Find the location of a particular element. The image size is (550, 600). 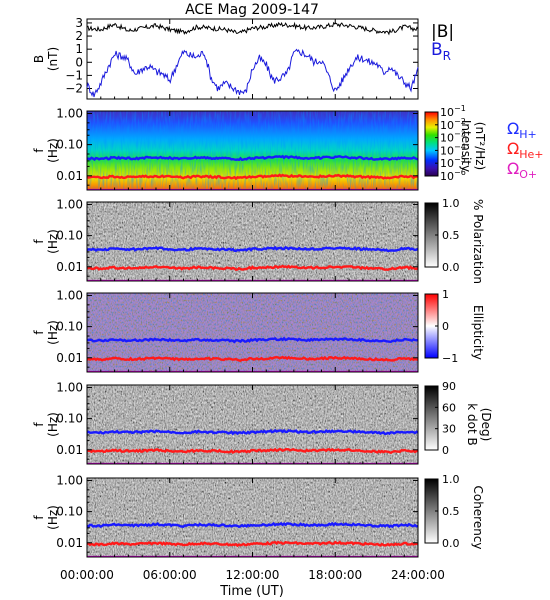

gyro-legend-label: ΩH+ is located at coordinates (522, 130).